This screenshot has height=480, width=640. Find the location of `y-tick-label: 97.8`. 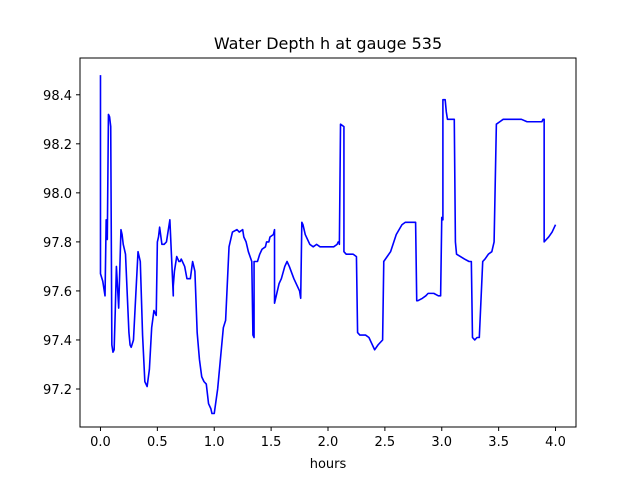

y-tick-label: 97.8 is located at coordinates (57, 243).